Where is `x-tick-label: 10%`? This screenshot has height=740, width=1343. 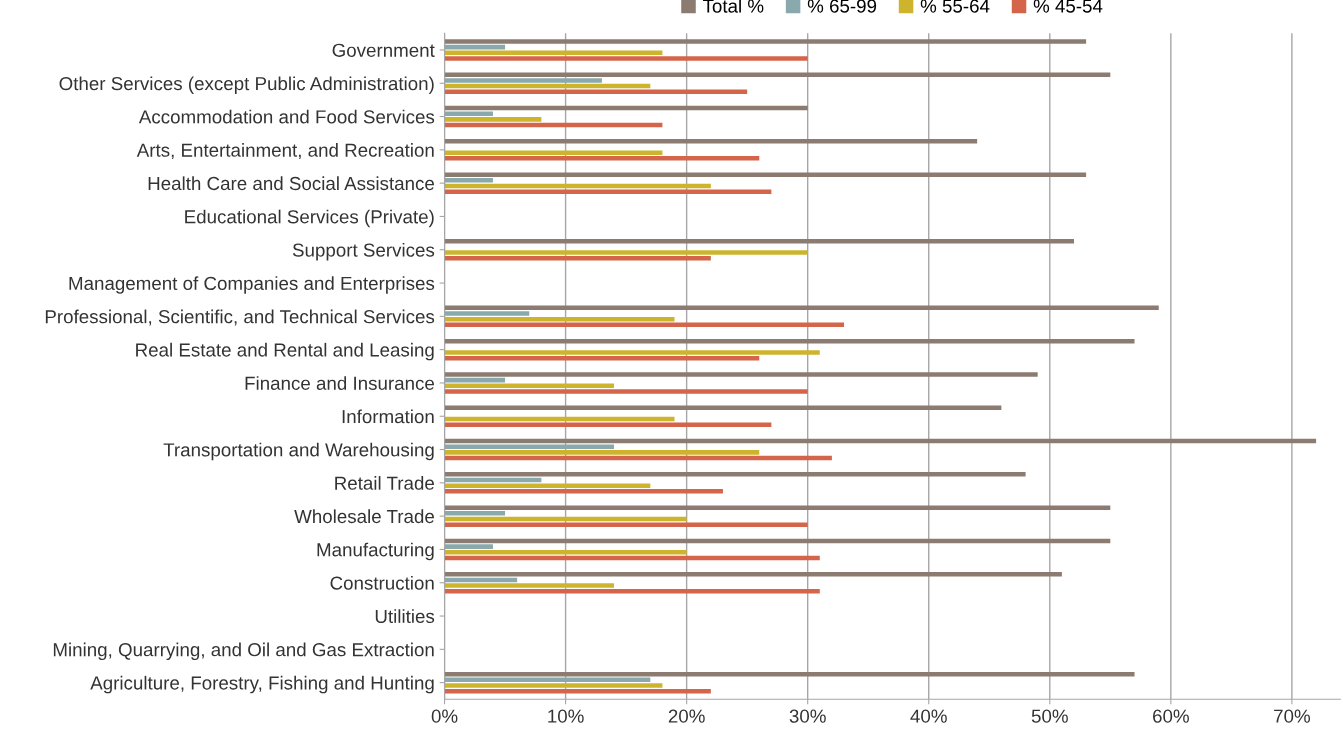
x-tick-label: 10% is located at coordinates (566, 716).